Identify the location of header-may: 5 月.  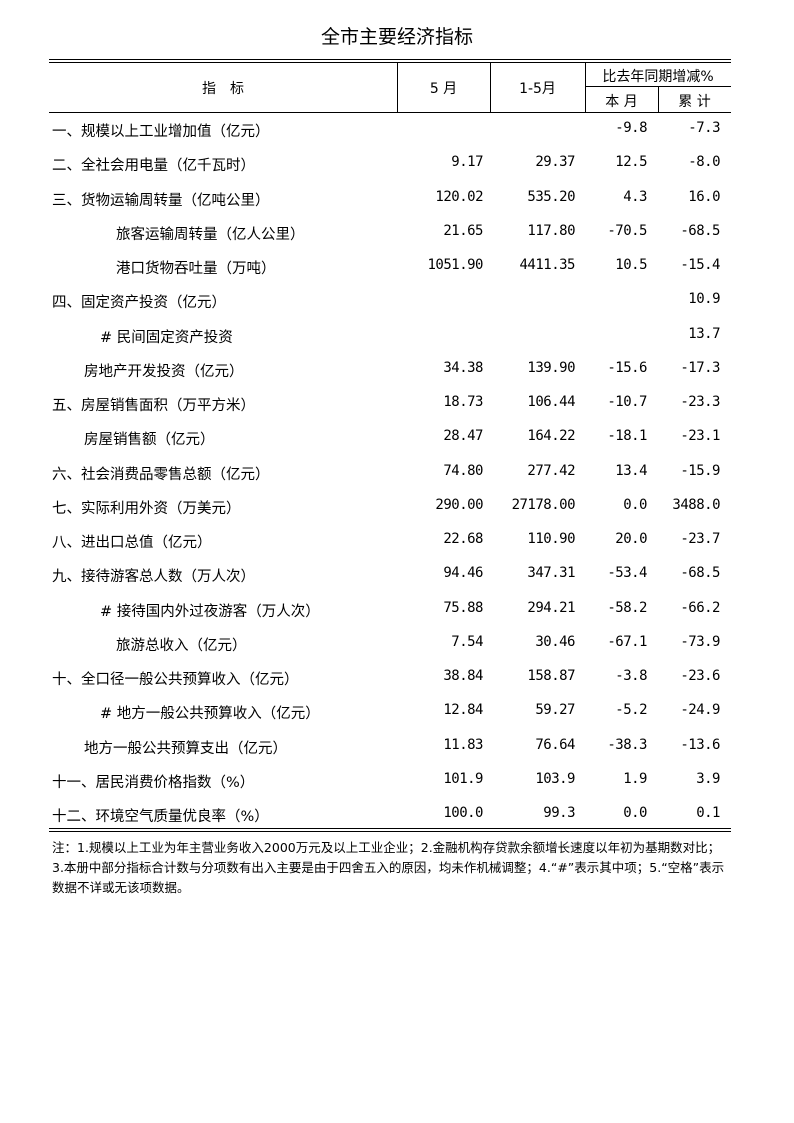
(443, 89).